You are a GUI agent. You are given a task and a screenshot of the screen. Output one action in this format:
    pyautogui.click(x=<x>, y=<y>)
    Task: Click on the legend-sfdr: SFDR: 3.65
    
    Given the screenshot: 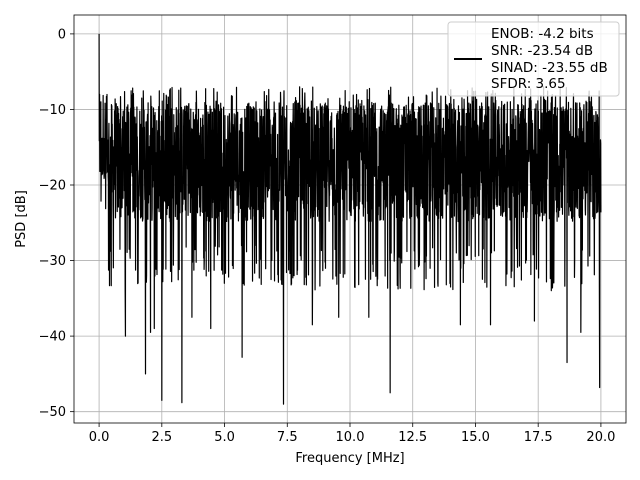 What is the action you would take?
    pyautogui.click(x=528, y=84)
    